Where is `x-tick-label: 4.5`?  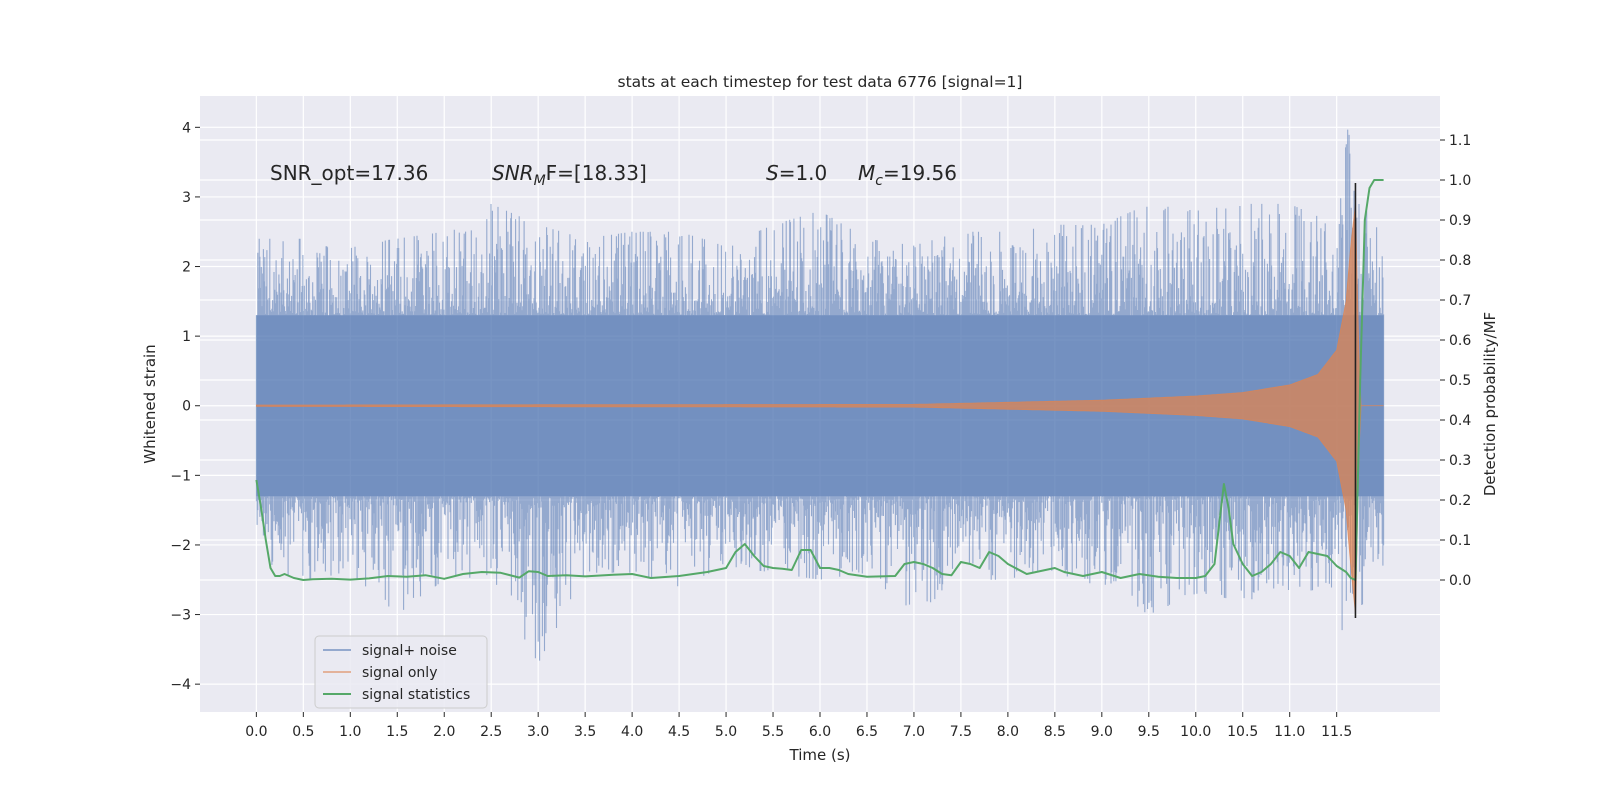 x-tick-label: 4.5 is located at coordinates (679, 732).